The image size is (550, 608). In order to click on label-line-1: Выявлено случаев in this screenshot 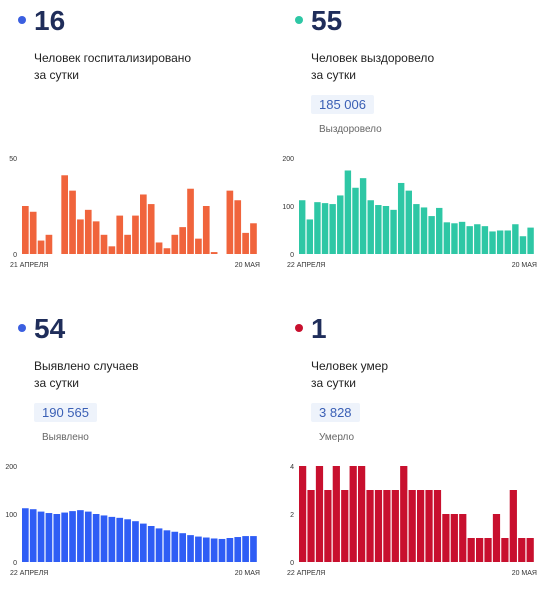, I will do `click(86, 366)`.